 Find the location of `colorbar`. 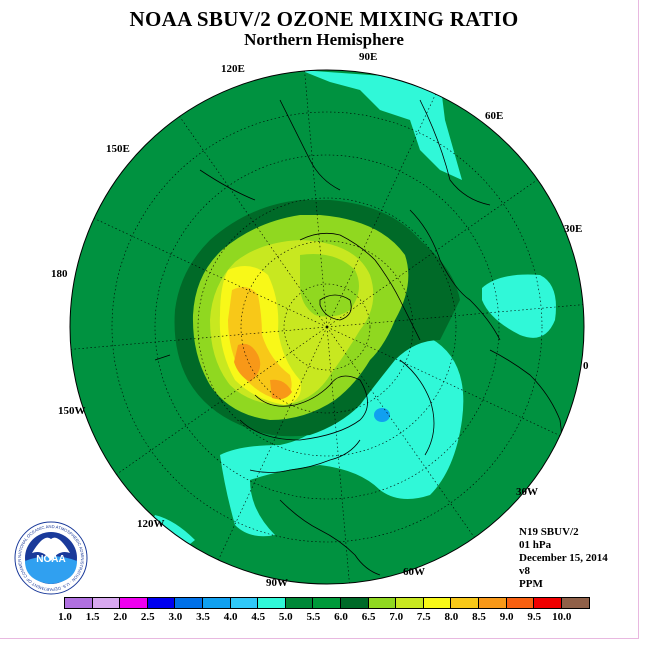

colorbar is located at coordinates (327, 603).